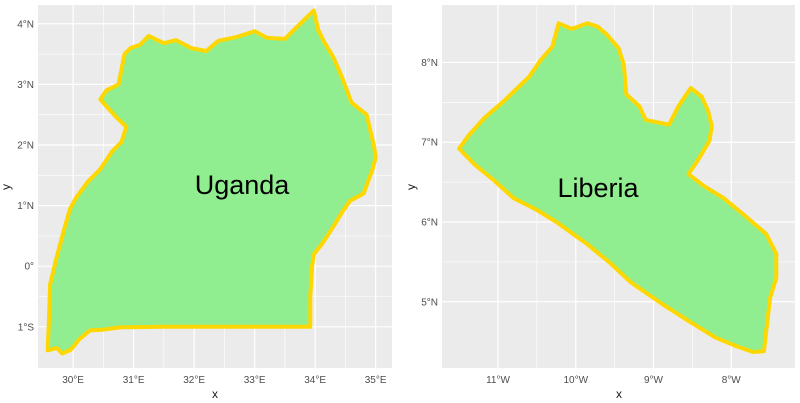  What do you see at coordinates (26, 327) in the screenshot?
I see `y-tick-label: 1°S` at bounding box center [26, 327].